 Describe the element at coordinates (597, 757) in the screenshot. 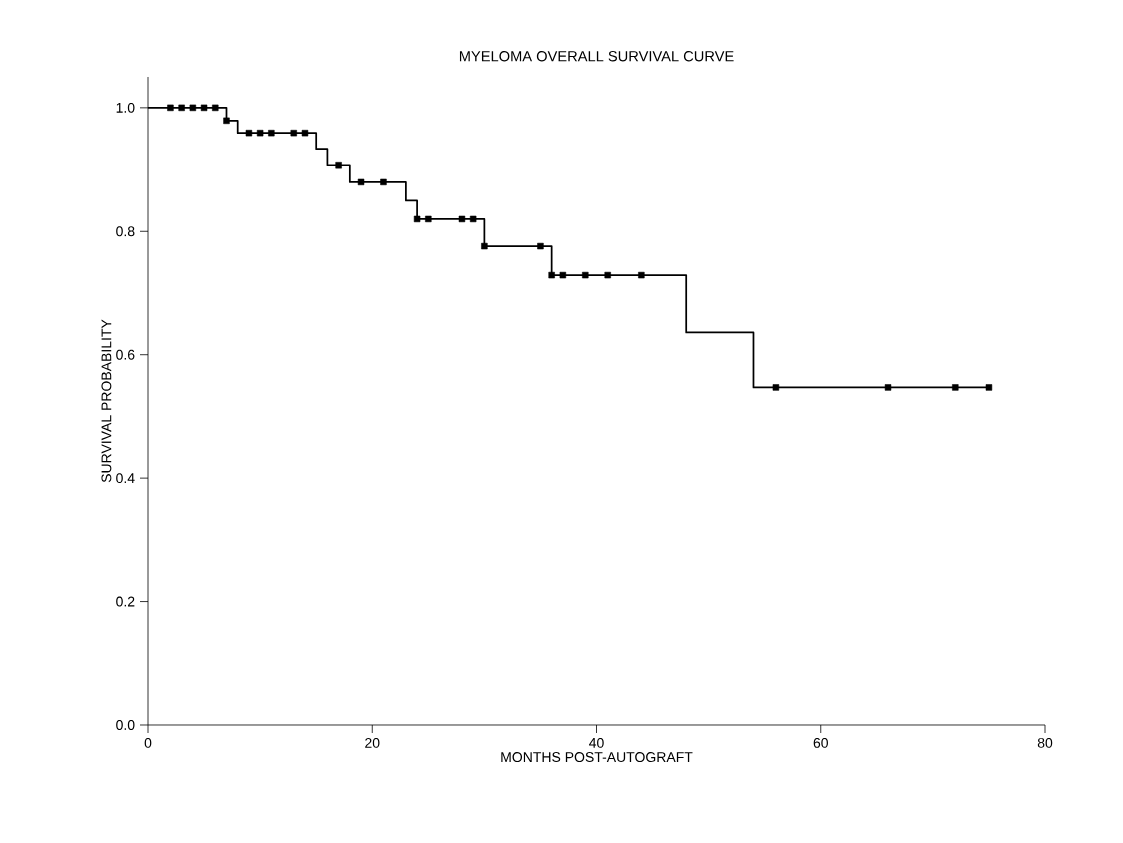

I see `x-axis-title: MONTHS POST-AUTOGRAFT` at that location.